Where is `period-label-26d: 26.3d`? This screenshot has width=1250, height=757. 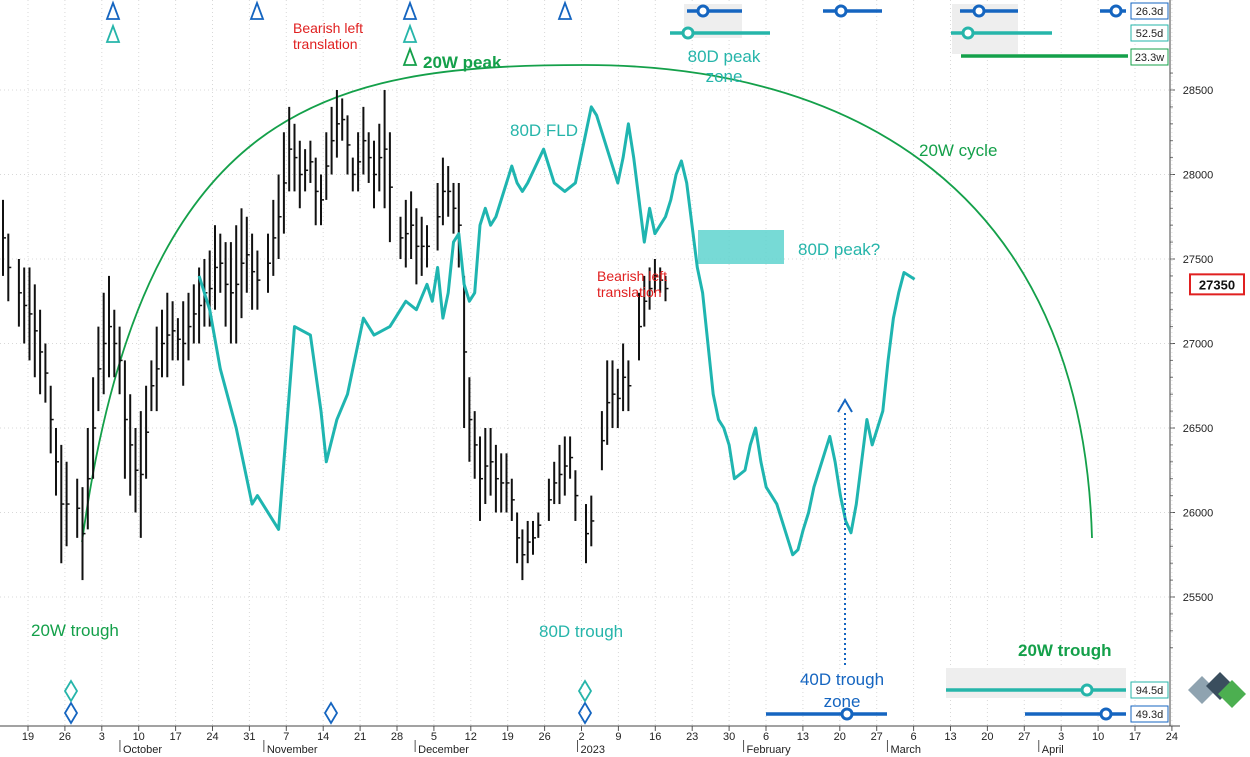 period-label-26d: 26.3d is located at coordinates (1150, 12).